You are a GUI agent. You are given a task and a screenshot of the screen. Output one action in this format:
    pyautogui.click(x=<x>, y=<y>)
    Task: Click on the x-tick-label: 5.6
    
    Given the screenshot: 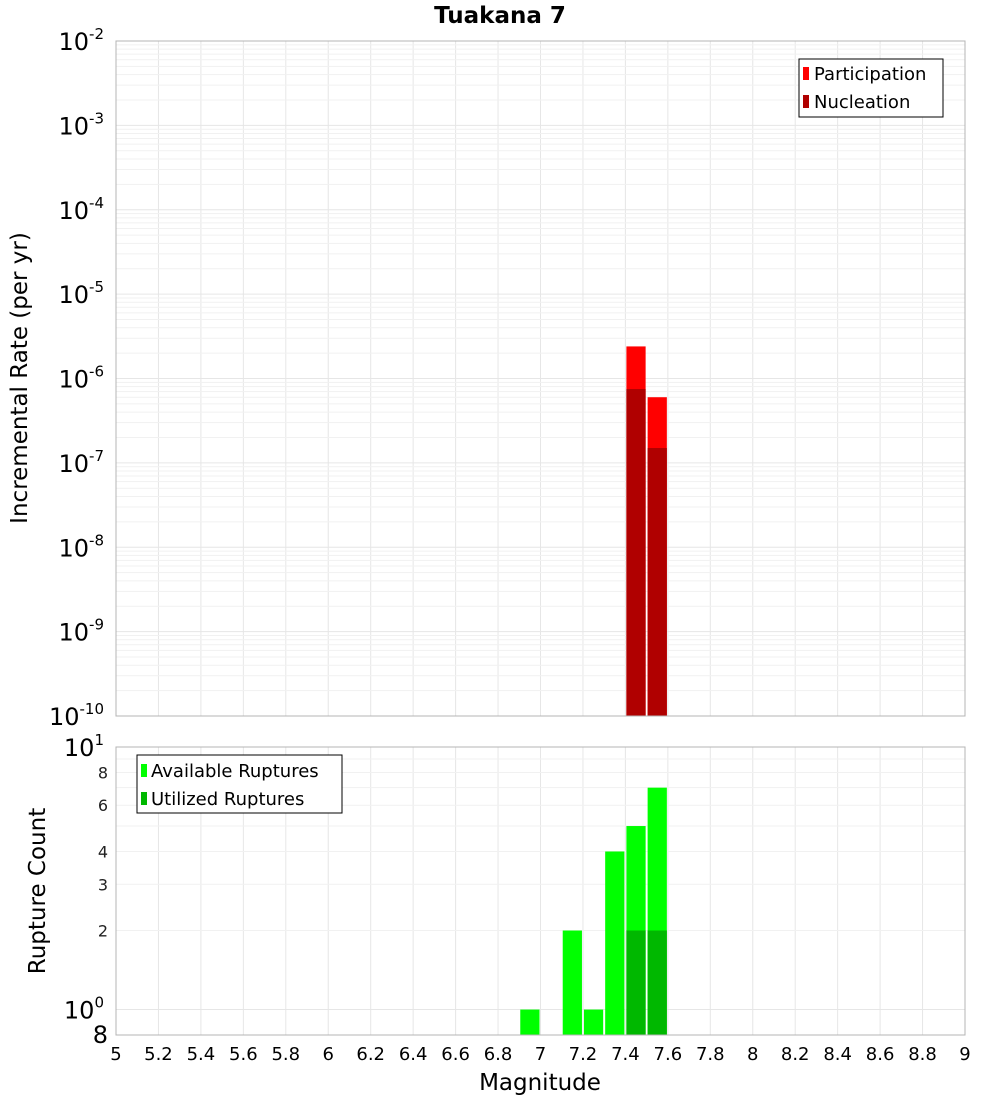 What is the action you would take?
    pyautogui.click(x=243, y=1054)
    